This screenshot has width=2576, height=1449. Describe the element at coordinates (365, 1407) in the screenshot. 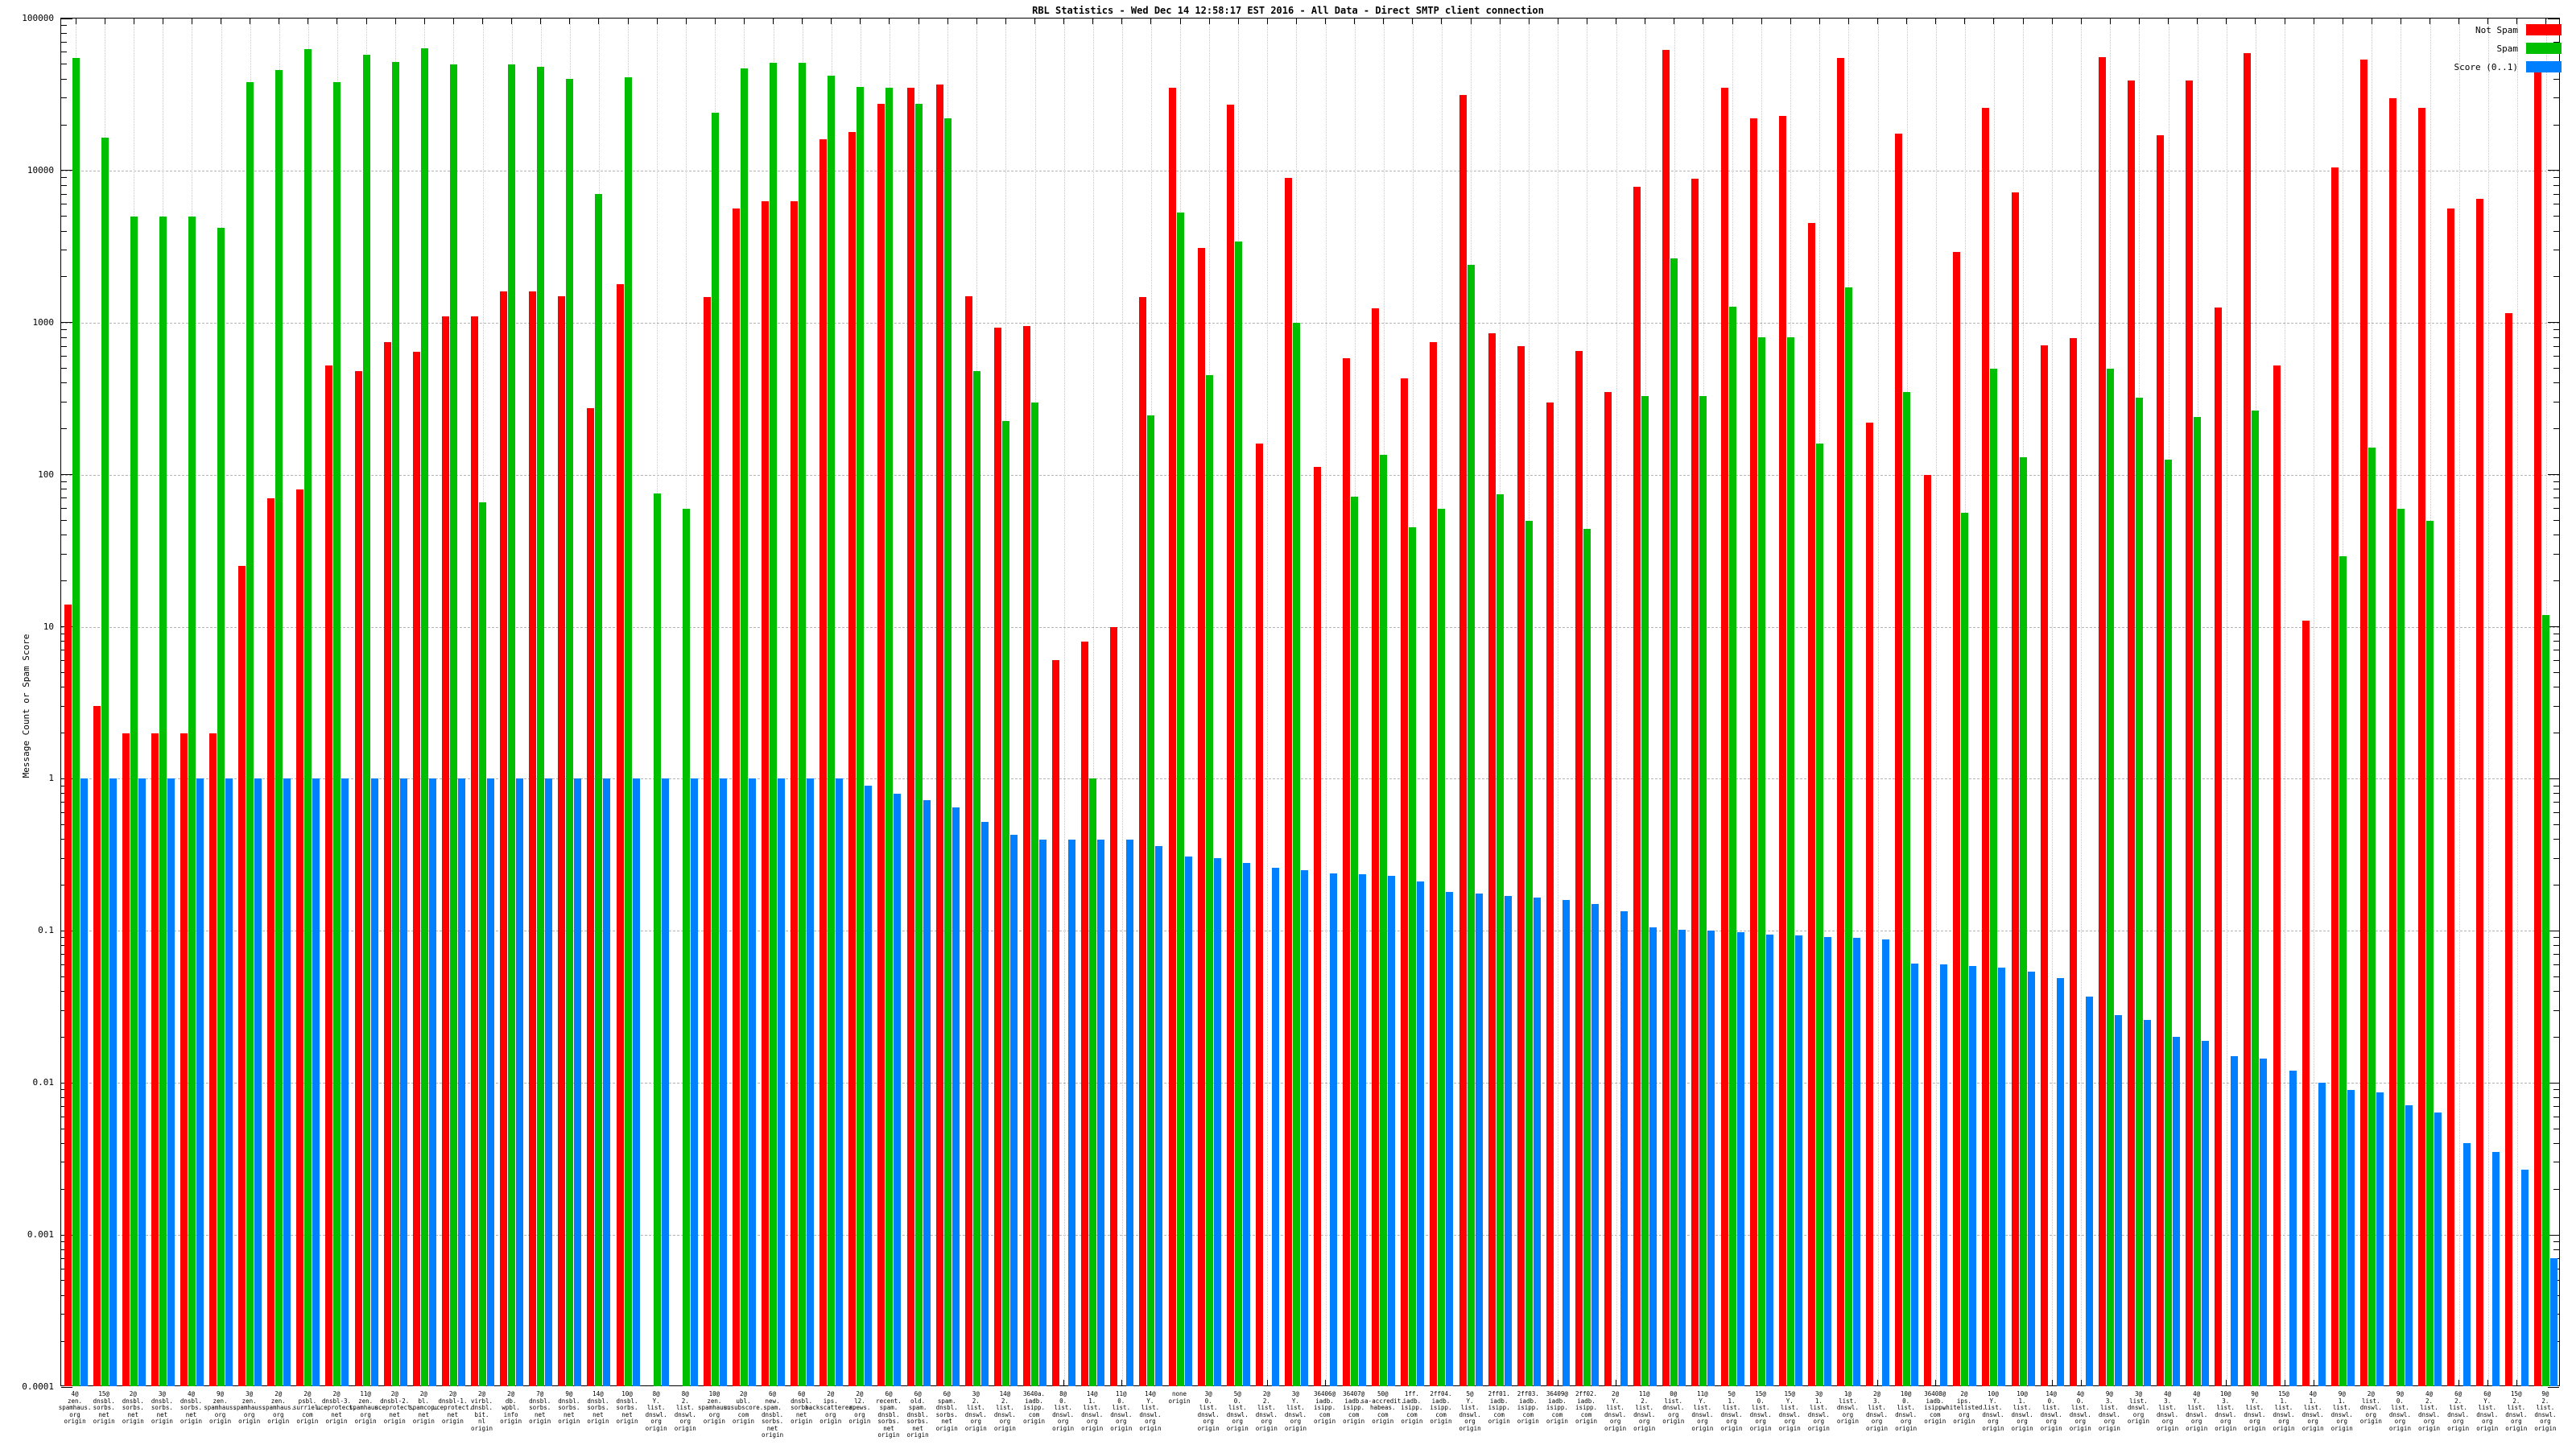

I see `x-category-label: 11@ zen. spamhaus. org origin` at that location.